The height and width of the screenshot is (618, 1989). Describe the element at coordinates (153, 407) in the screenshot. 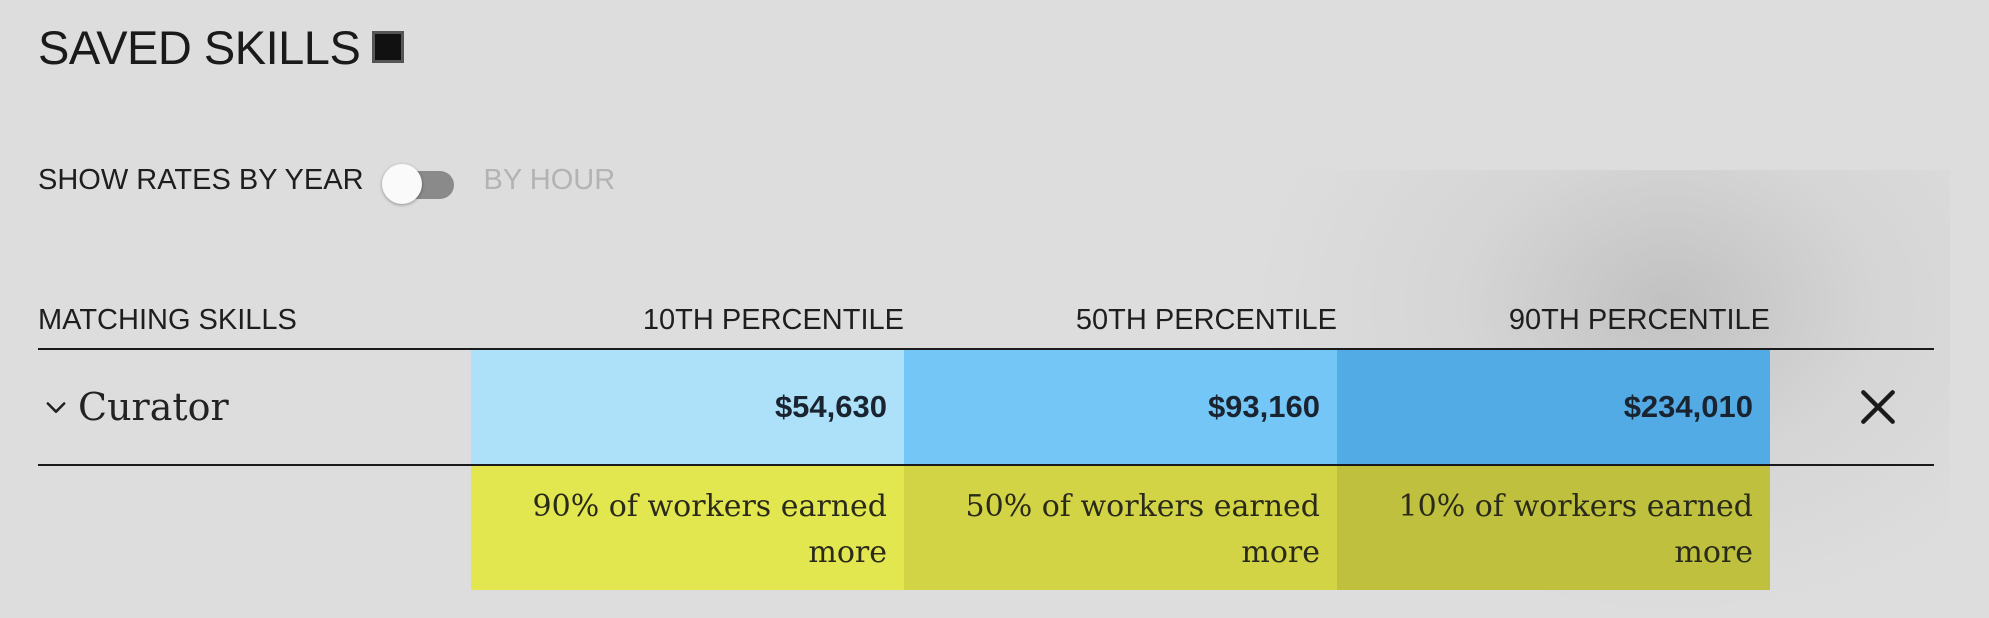

I see `skill-name: Curator` at that location.